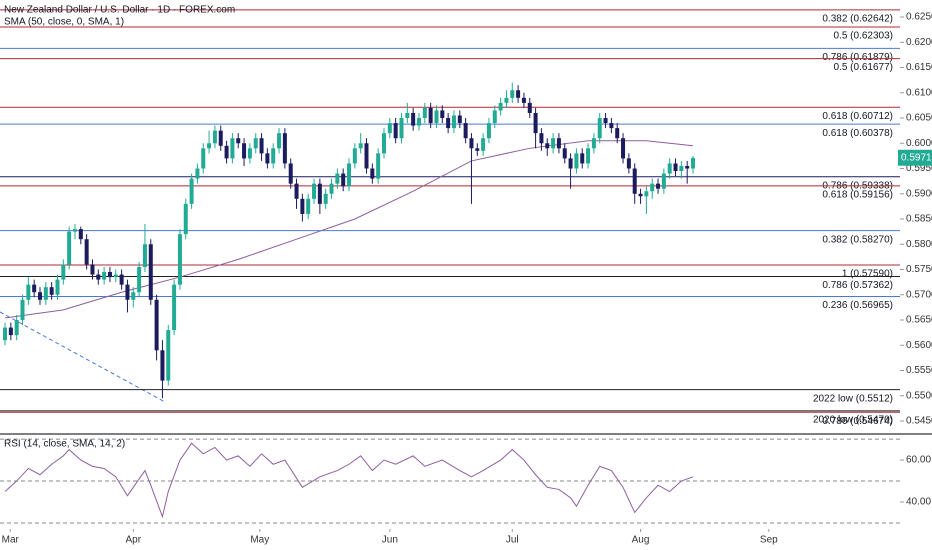 Image resolution: width=932 pixels, height=550 pixels. Describe the element at coordinates (919, 118) in the screenshot. I see `y-tick-label: 0.60500` at that location.